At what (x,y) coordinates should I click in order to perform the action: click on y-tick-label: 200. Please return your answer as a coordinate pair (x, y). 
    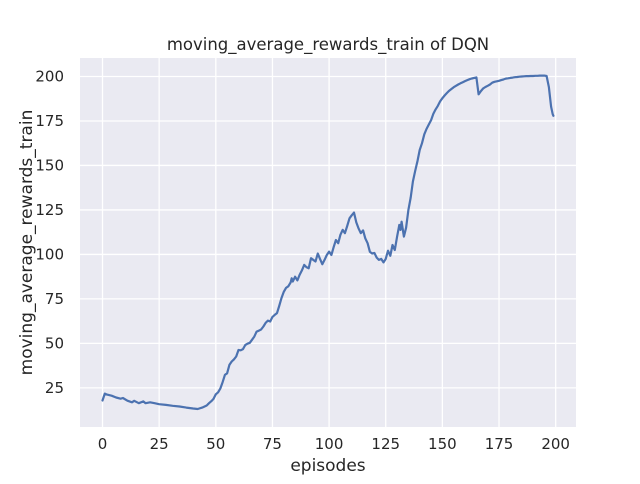
    Looking at the image, I should click on (49, 77).